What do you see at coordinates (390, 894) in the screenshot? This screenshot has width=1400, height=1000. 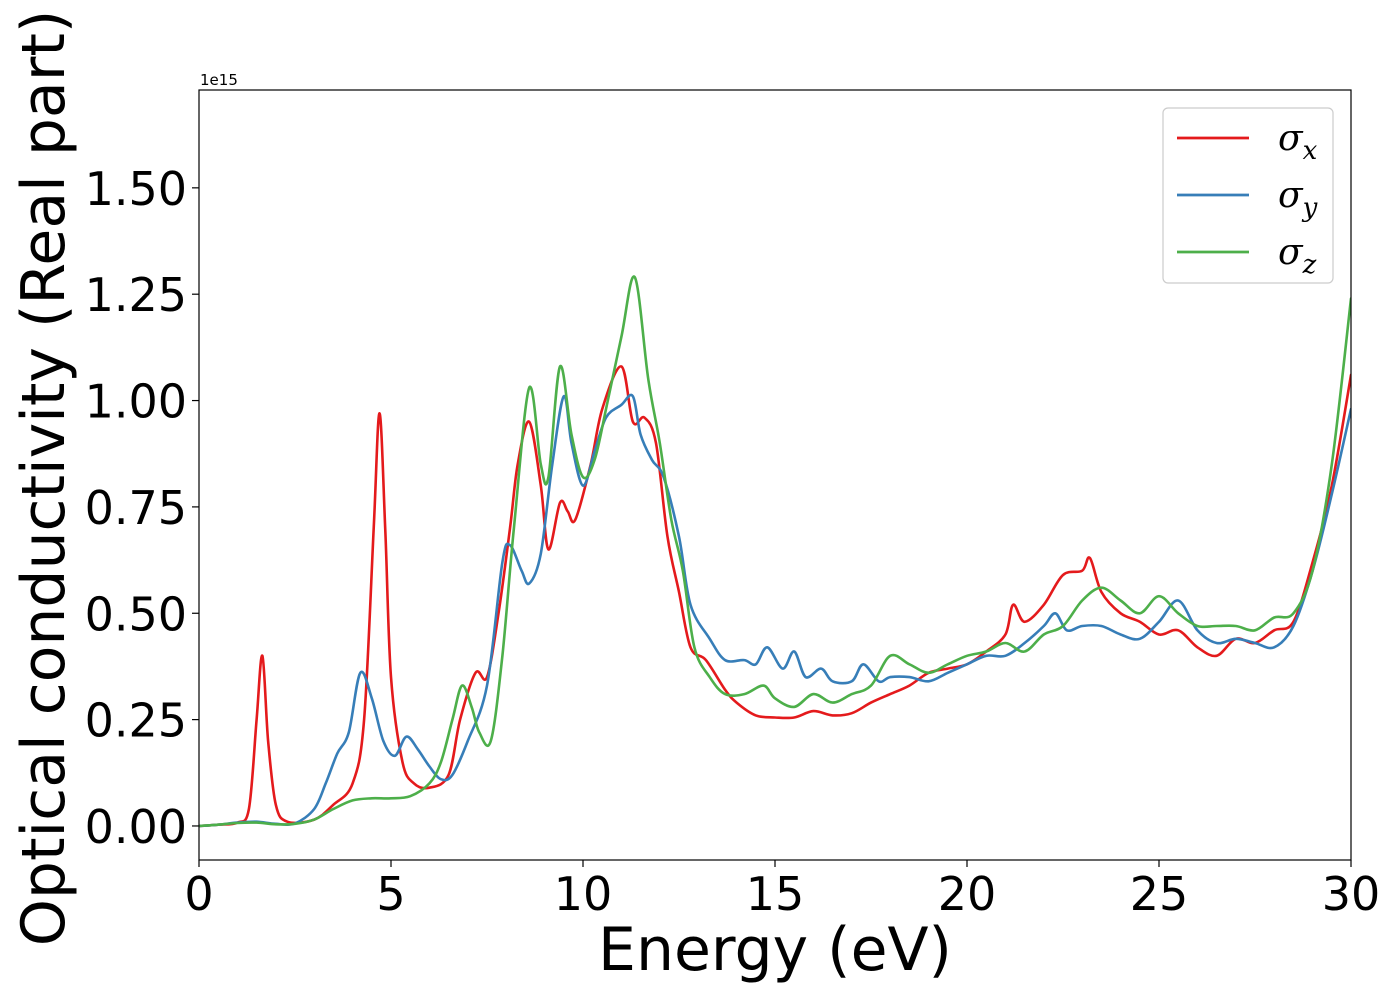 I see `x-tick-label: 5` at bounding box center [390, 894].